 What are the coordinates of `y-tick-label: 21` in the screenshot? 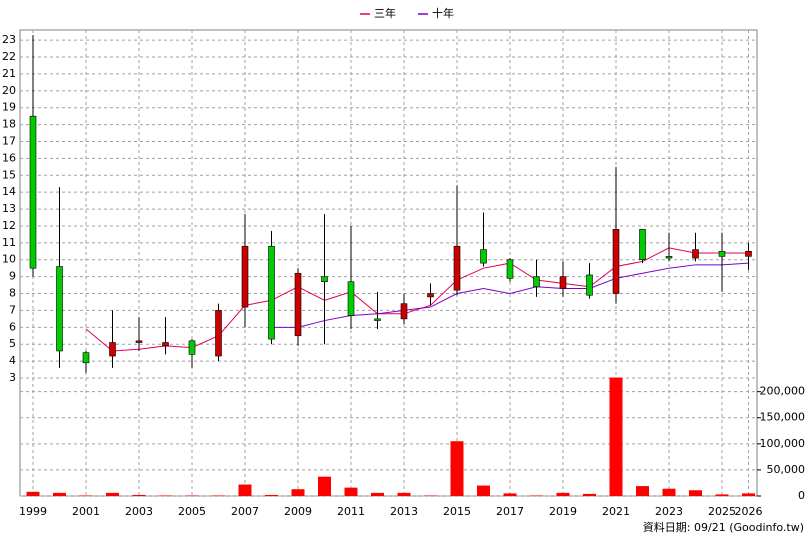 It's located at (9, 73).